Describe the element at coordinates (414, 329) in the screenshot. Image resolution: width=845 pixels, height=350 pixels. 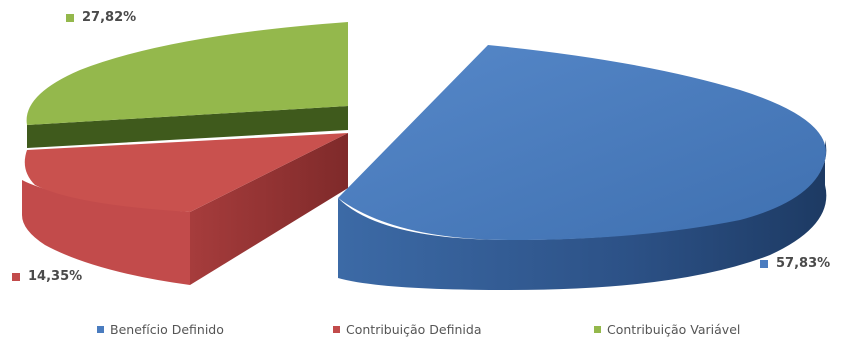
I see `legend-label: Contribuição Definida` at that location.